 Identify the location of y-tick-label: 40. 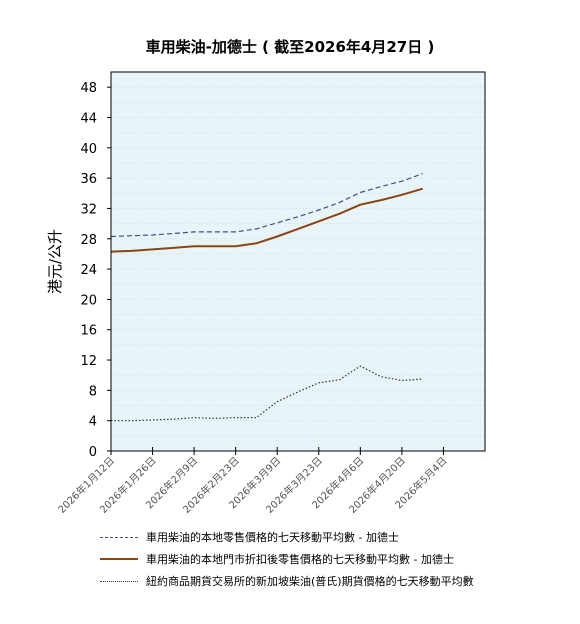
(88, 149).